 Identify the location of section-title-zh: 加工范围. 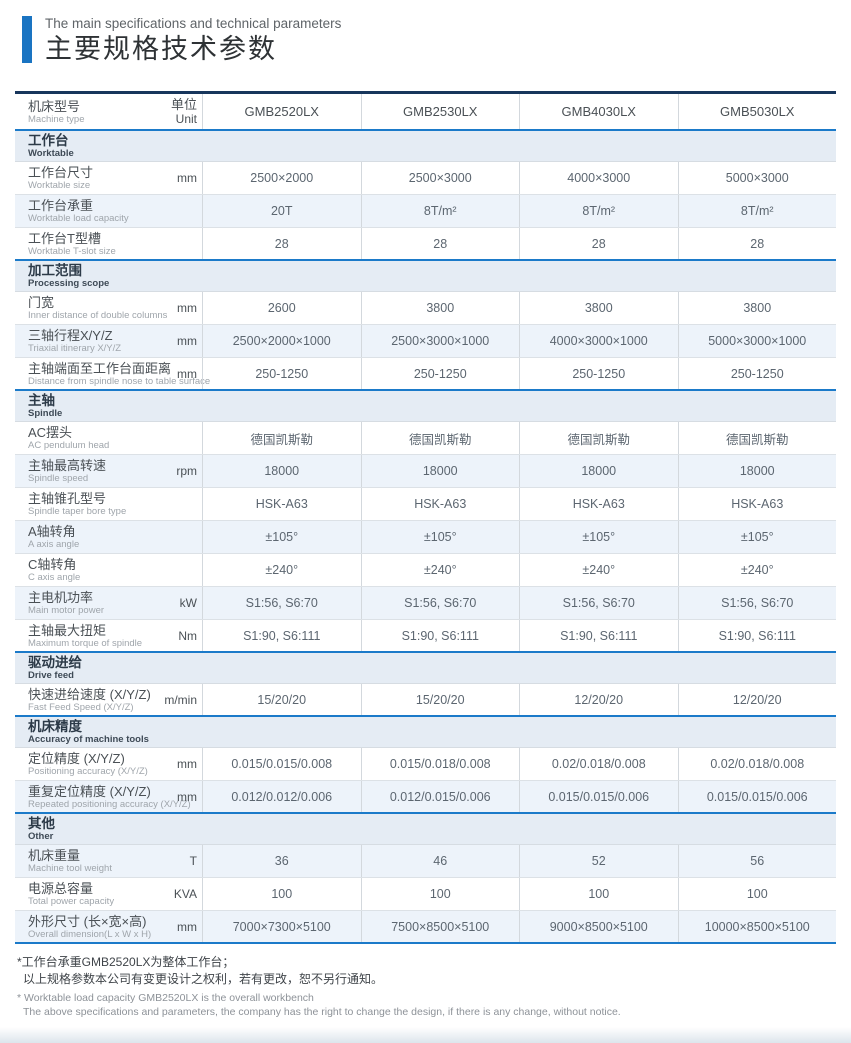
(55, 270).